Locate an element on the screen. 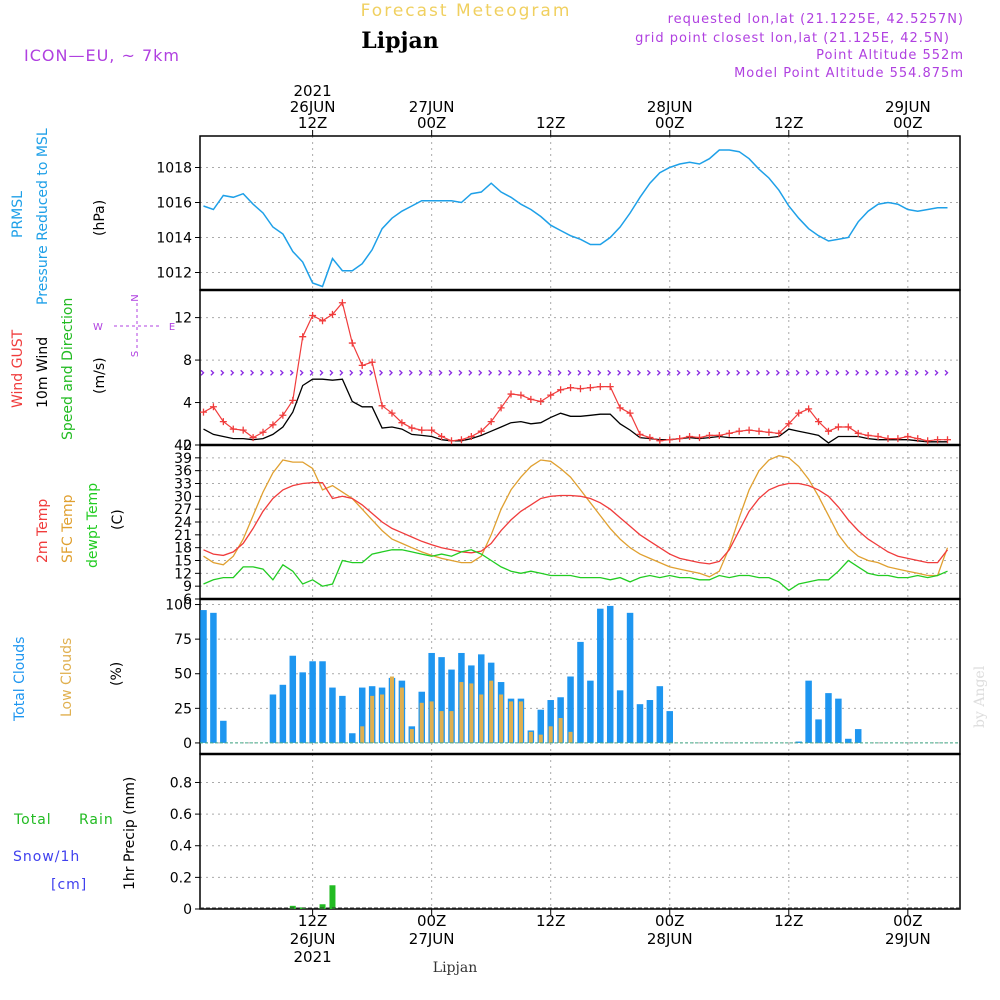 The height and width of the screenshot is (1000, 1000). model-altitude: Model Point Altitude 554.875m is located at coordinates (849, 73).